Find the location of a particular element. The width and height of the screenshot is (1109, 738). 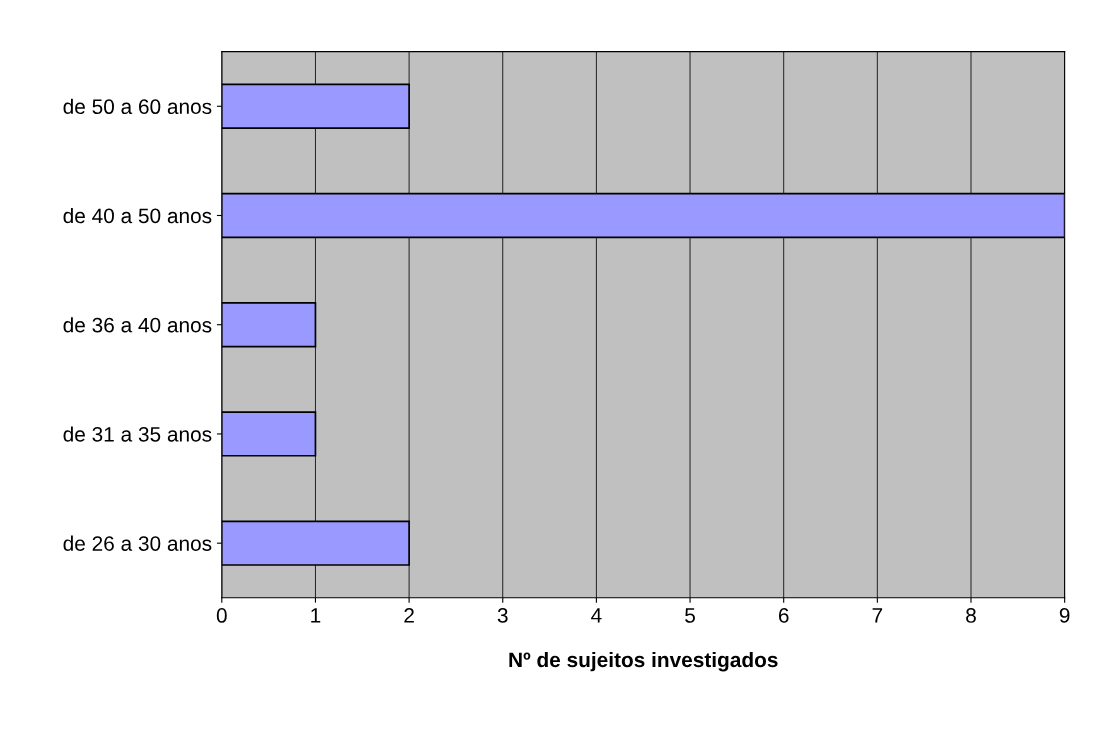

x-tick-label: 2 is located at coordinates (409, 615).